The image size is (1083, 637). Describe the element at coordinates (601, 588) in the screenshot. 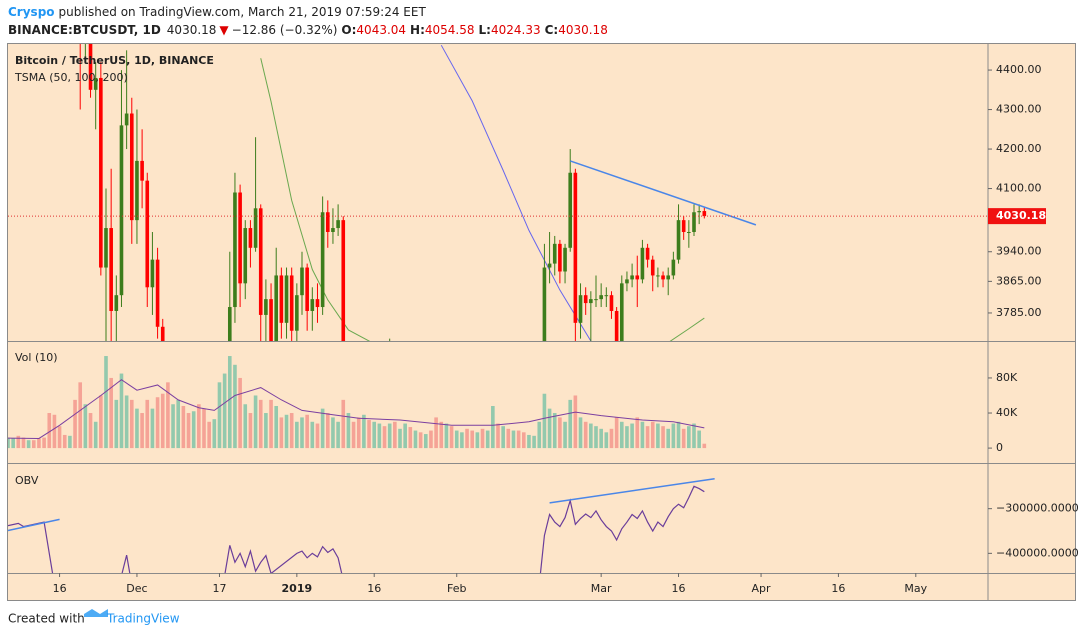

I see `x-tick-label: Mar` at that location.